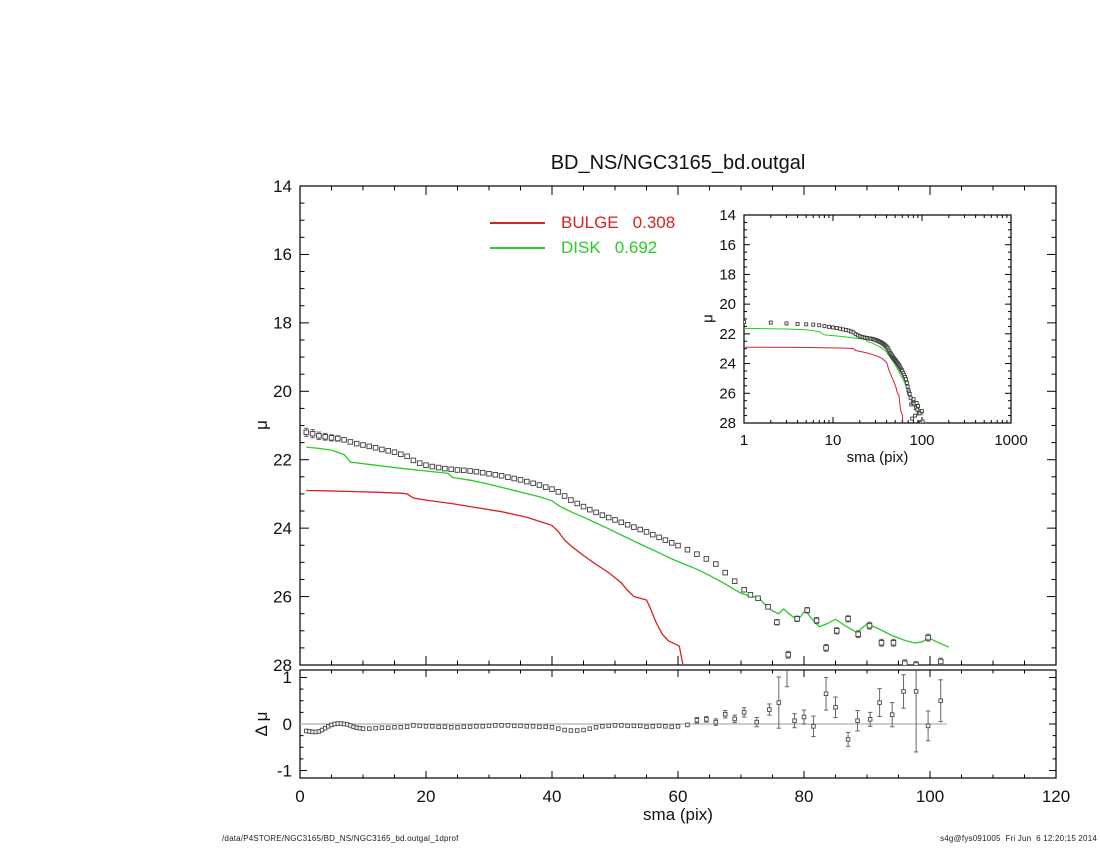 The height and width of the screenshot is (850, 1100). Describe the element at coordinates (517, 223) in the screenshot. I see `bulge-line-swatch` at that location.